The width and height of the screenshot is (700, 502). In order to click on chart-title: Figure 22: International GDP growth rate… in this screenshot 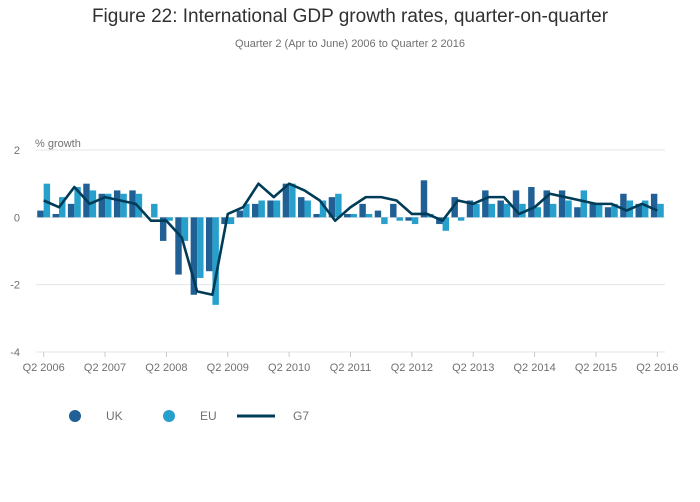, I will do `click(350, 16)`.